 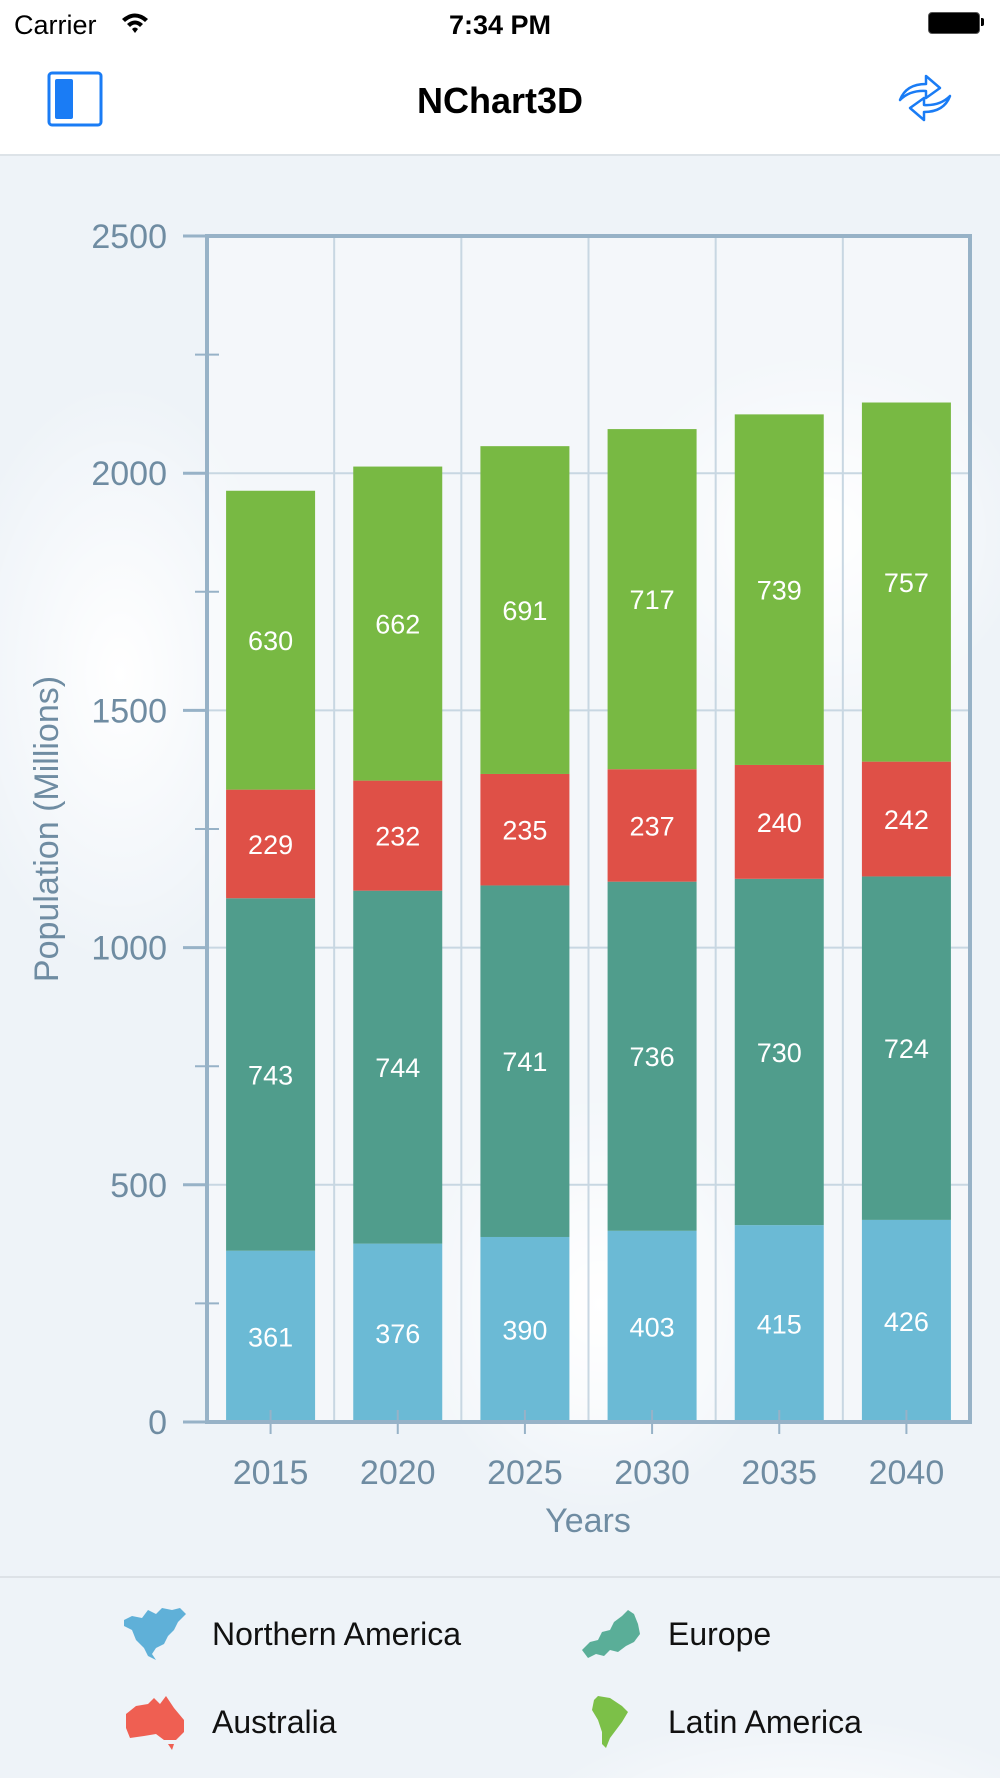 What do you see at coordinates (129, 949) in the screenshot?
I see `y-tick-label: 1000` at bounding box center [129, 949].